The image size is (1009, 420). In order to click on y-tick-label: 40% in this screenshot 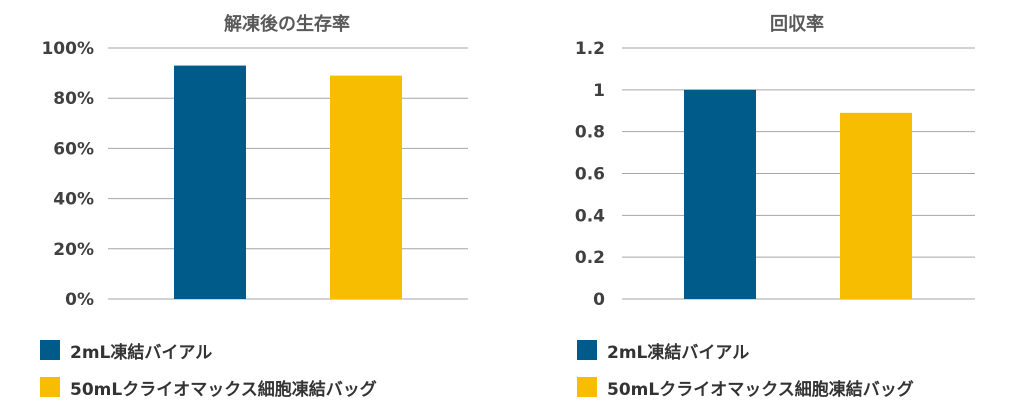, I will do `click(73, 200)`.